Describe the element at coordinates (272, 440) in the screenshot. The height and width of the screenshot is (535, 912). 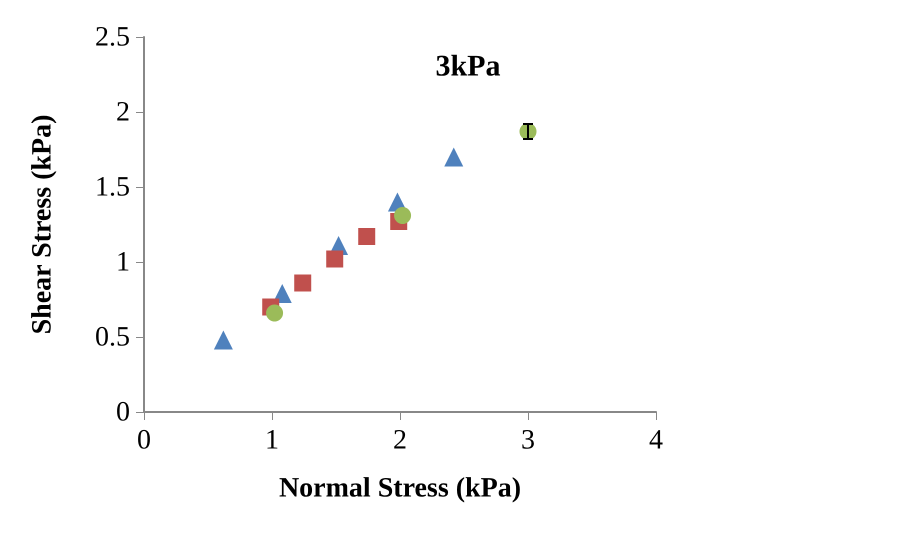
I see `x-tick-label: 1` at that location.